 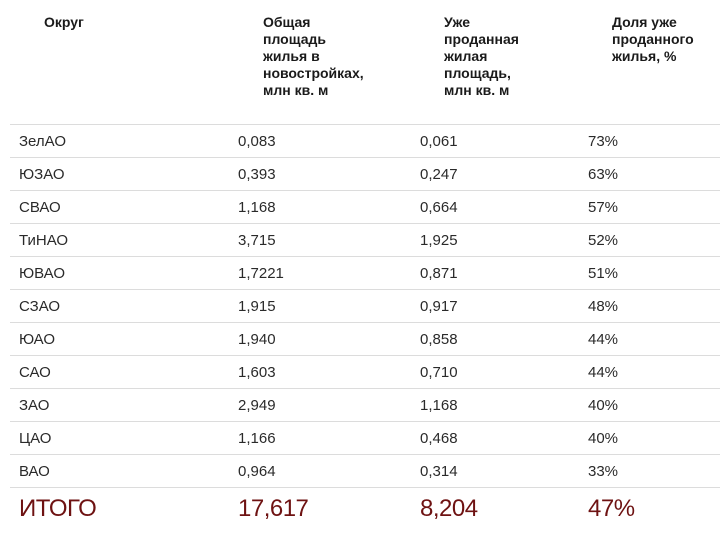 What do you see at coordinates (365, 510) in the screenshot?
I see `total-row: ИТОГО 17,617 8,204 47%` at bounding box center [365, 510].